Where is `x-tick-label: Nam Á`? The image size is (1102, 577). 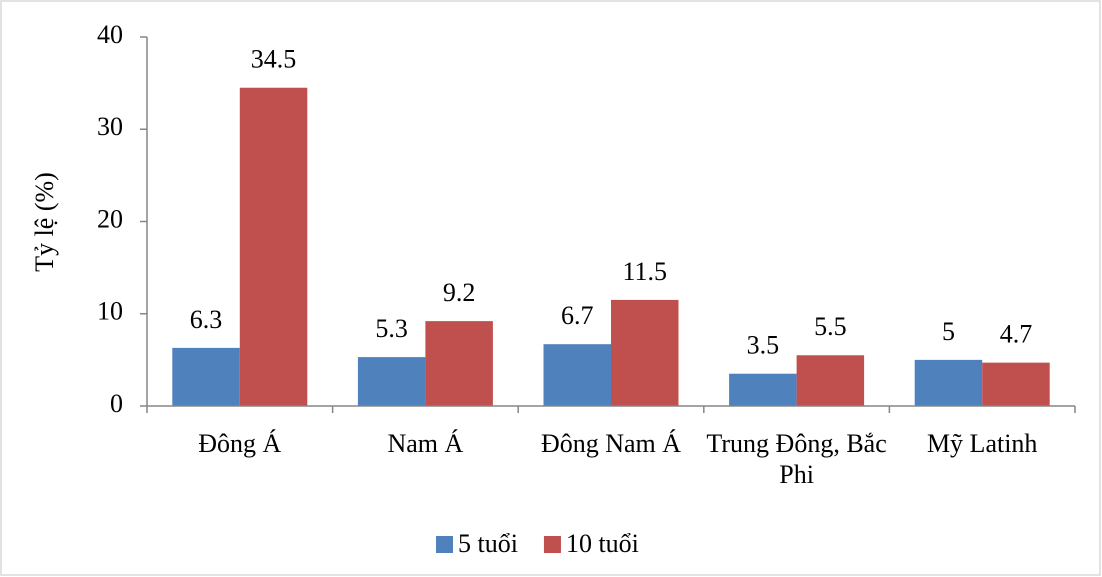
x-tick-label: Nam Á is located at coordinates (425, 443).